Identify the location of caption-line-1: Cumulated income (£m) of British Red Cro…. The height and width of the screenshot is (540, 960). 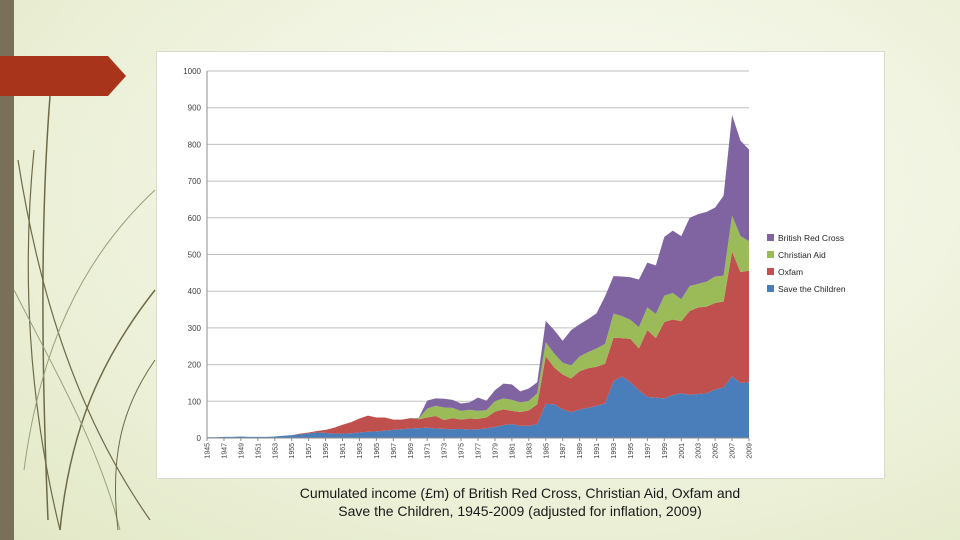
(520, 493).